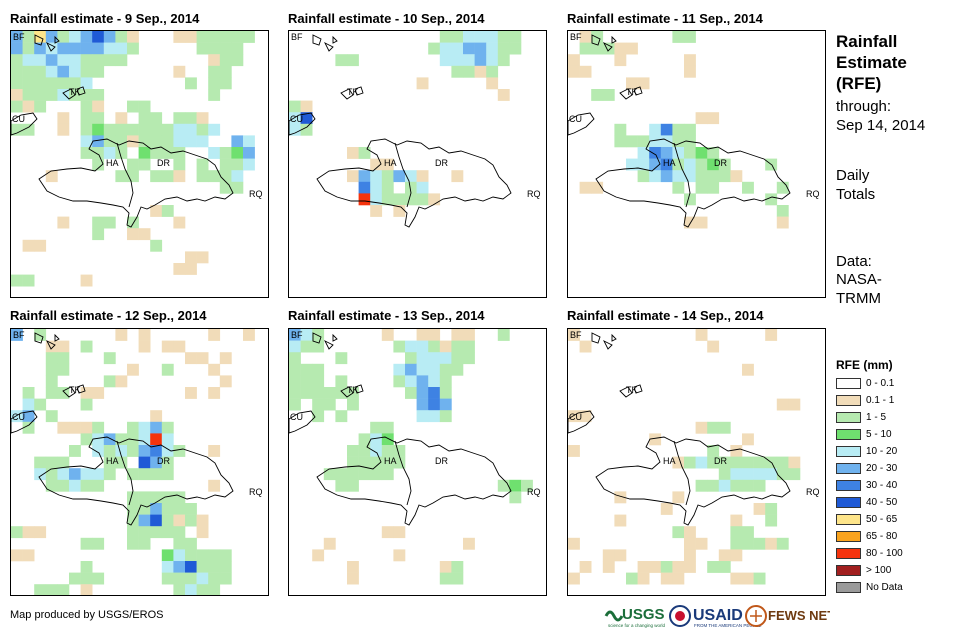 The height and width of the screenshot is (635, 970). Describe the element at coordinates (881, 125) in the screenshot. I see `through-date: Sep 14, 2014` at that location.